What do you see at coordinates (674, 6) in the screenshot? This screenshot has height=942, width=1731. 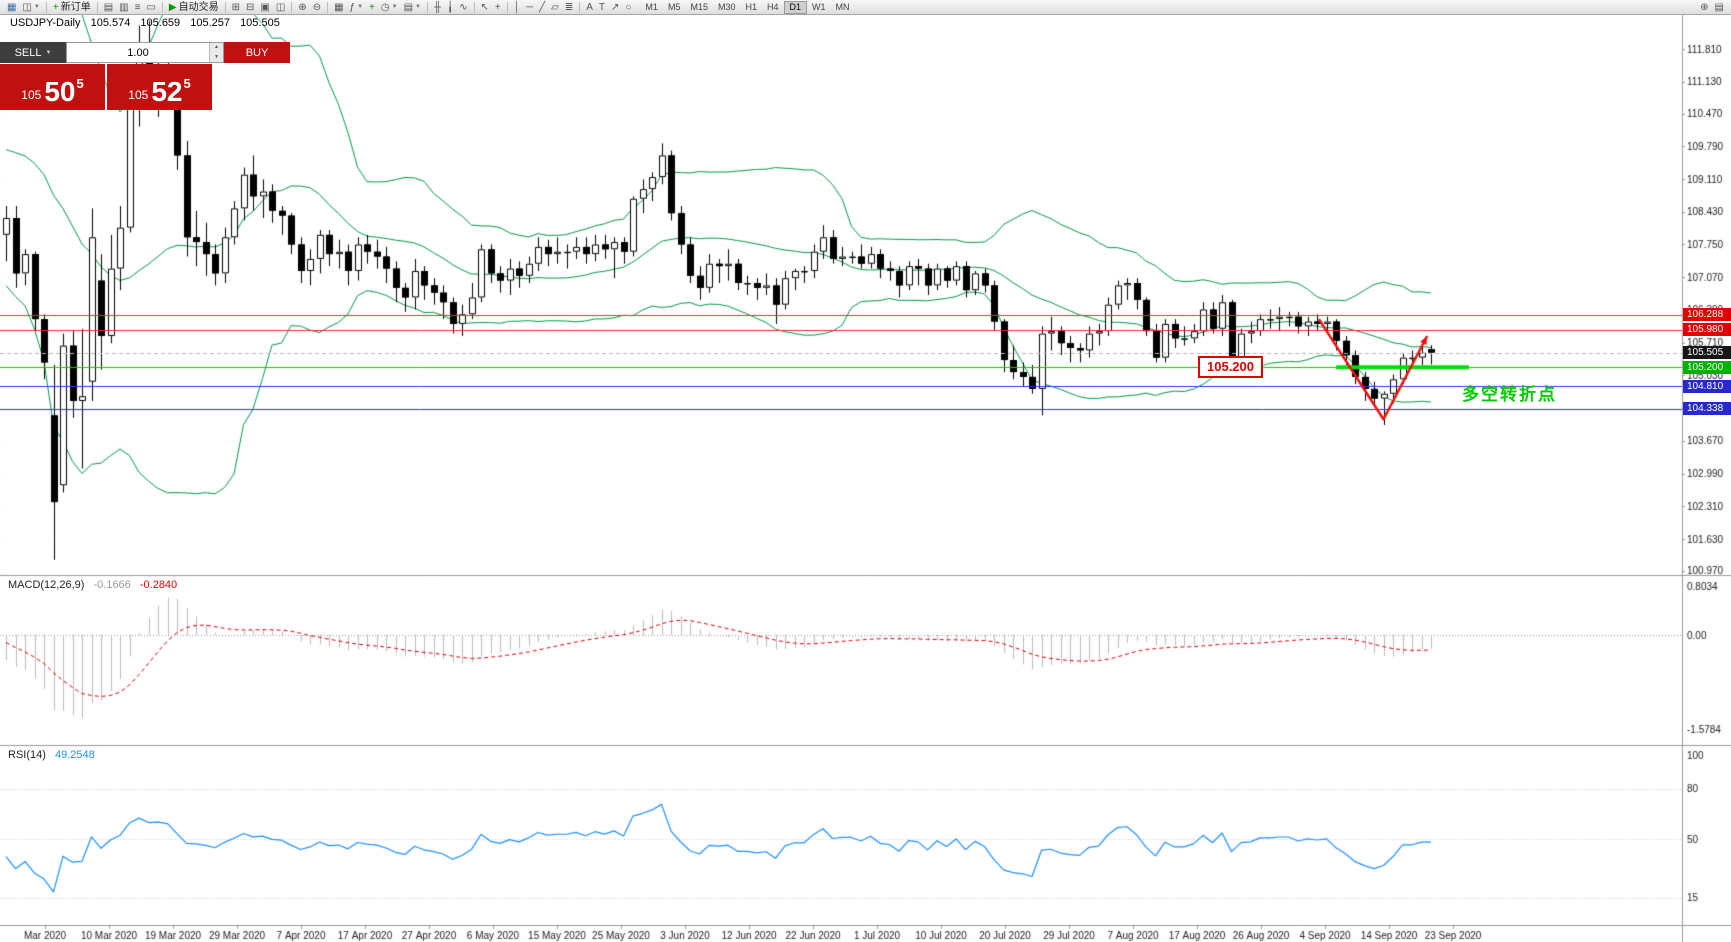 I see `timeframe-m5: M5` at bounding box center [674, 6].